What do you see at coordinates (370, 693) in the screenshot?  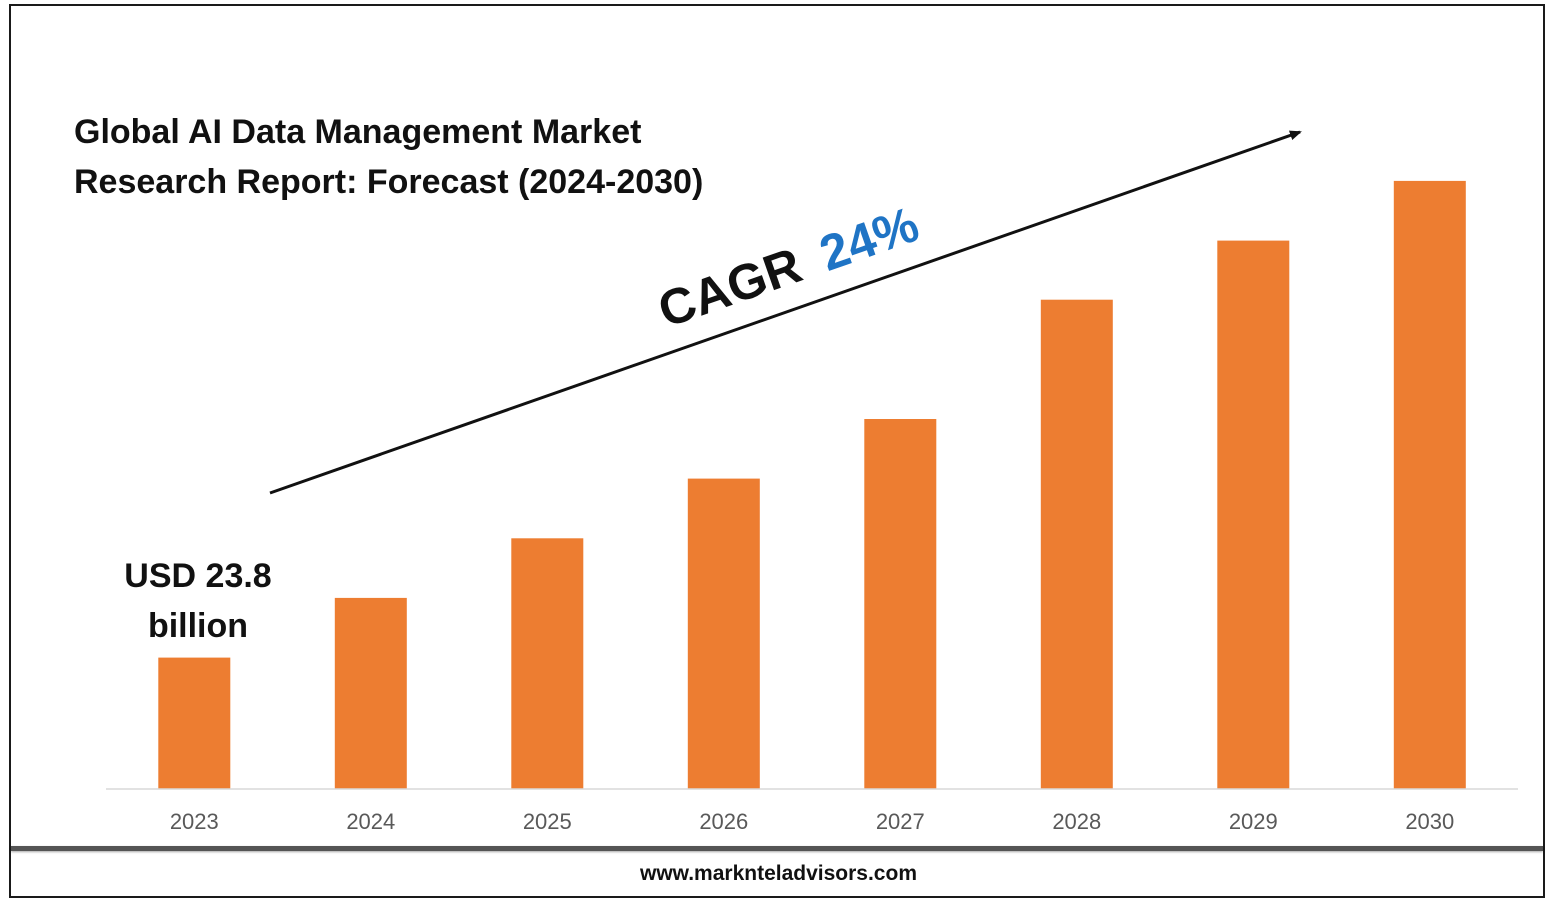 I see `bar-2024` at bounding box center [370, 693].